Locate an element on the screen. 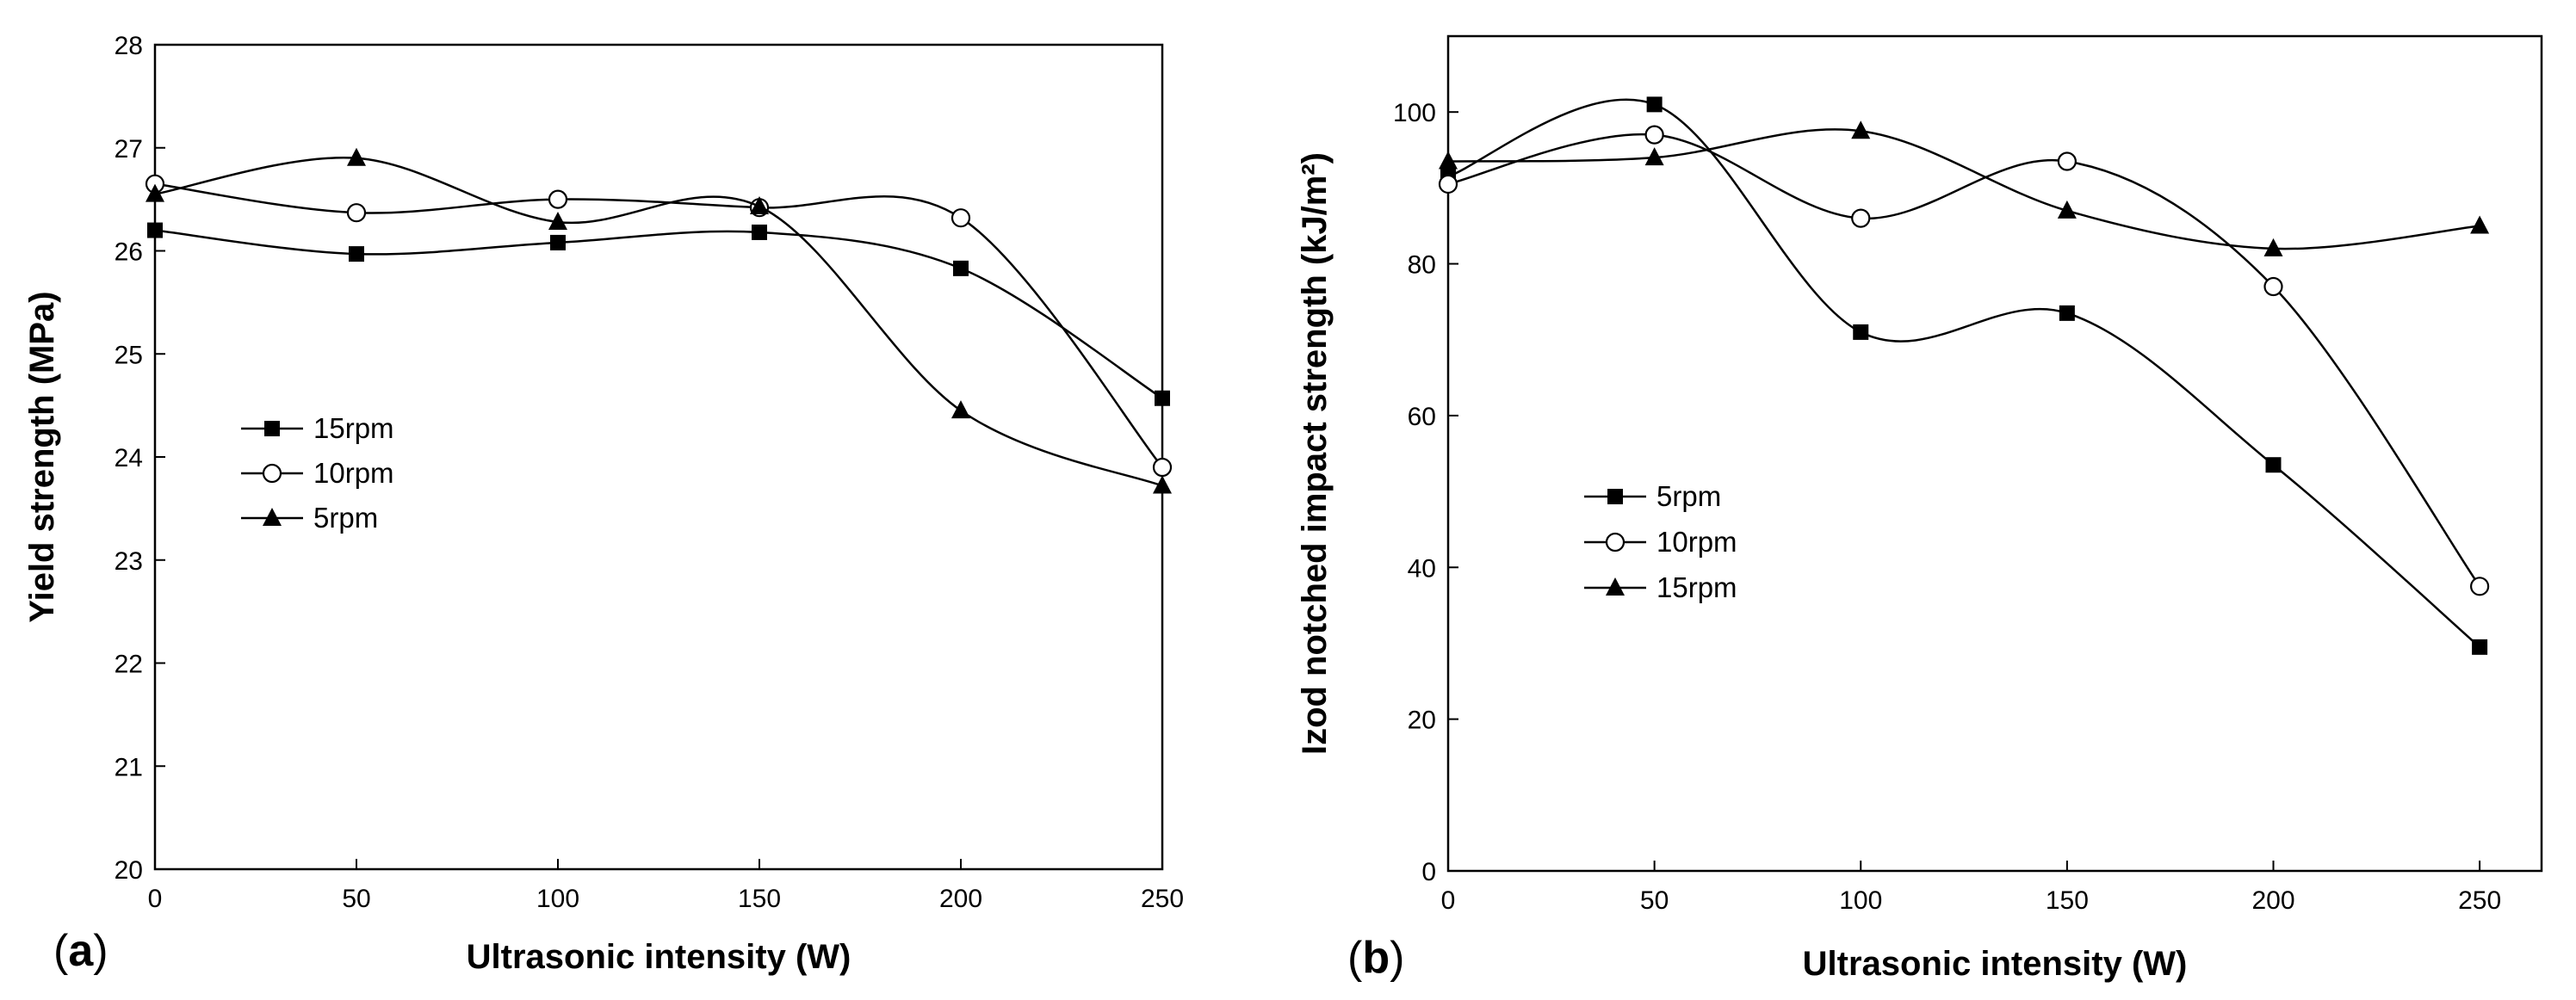 This screenshot has height=1000, width=2576. y-tick-label: 100 is located at coordinates (1414, 113).